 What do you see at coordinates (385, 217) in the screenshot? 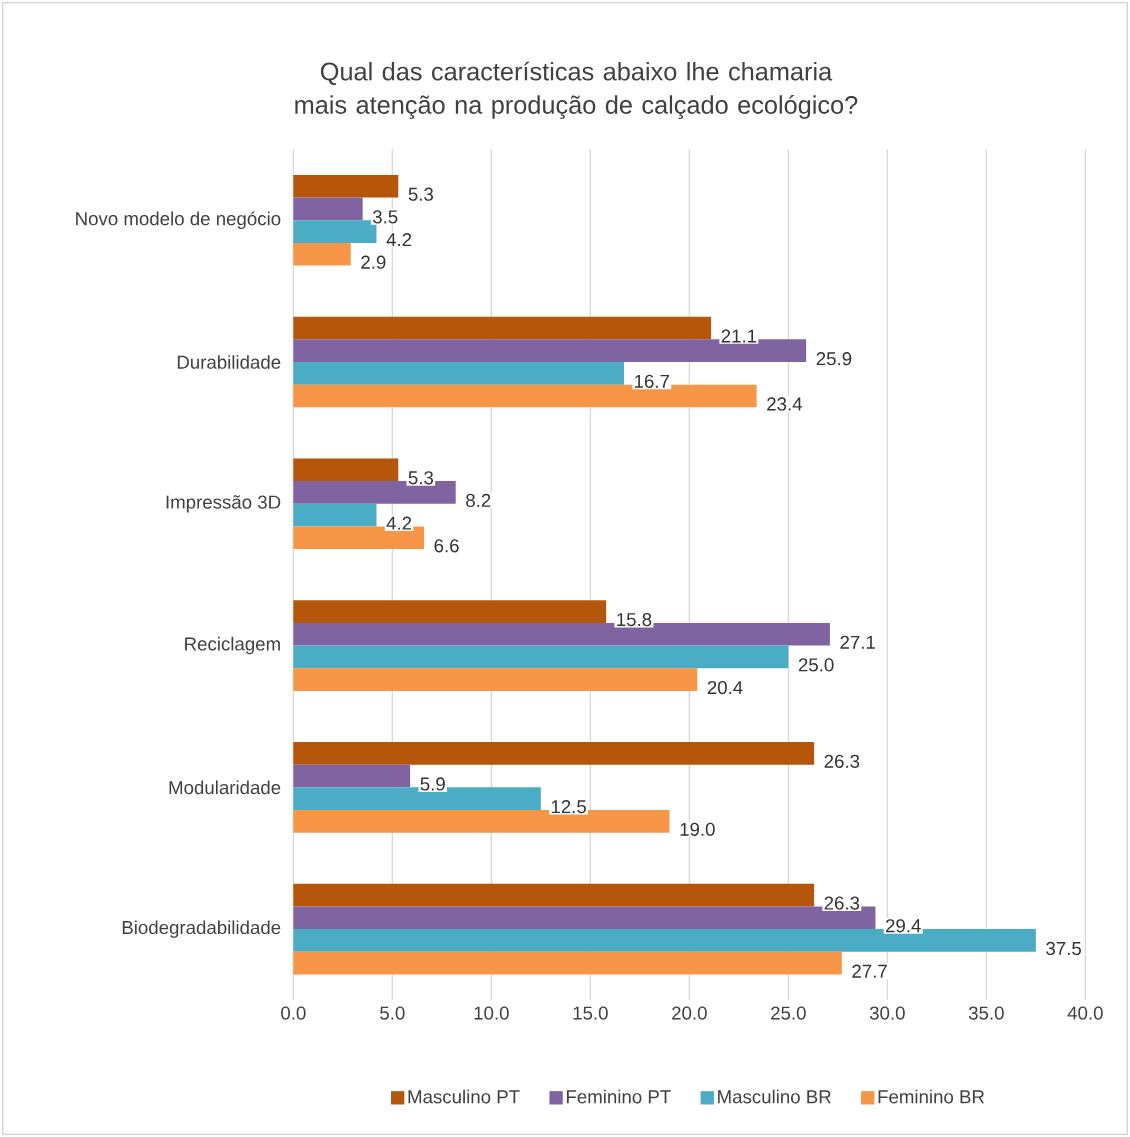
I see `data-label: 3.5` at bounding box center [385, 217].